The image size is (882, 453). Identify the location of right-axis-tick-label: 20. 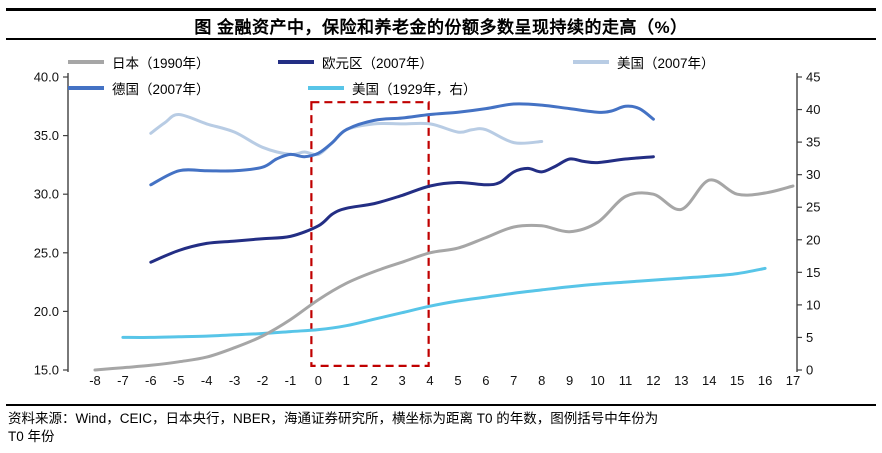
(813, 239).